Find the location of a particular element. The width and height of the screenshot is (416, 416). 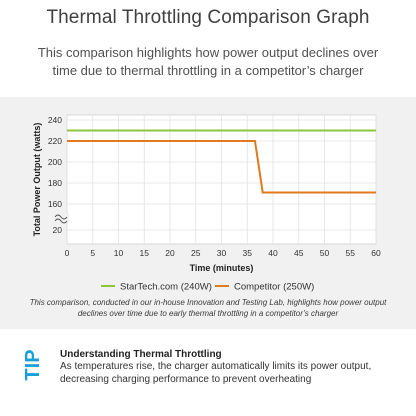

x-tick-label: 40 is located at coordinates (273, 253).